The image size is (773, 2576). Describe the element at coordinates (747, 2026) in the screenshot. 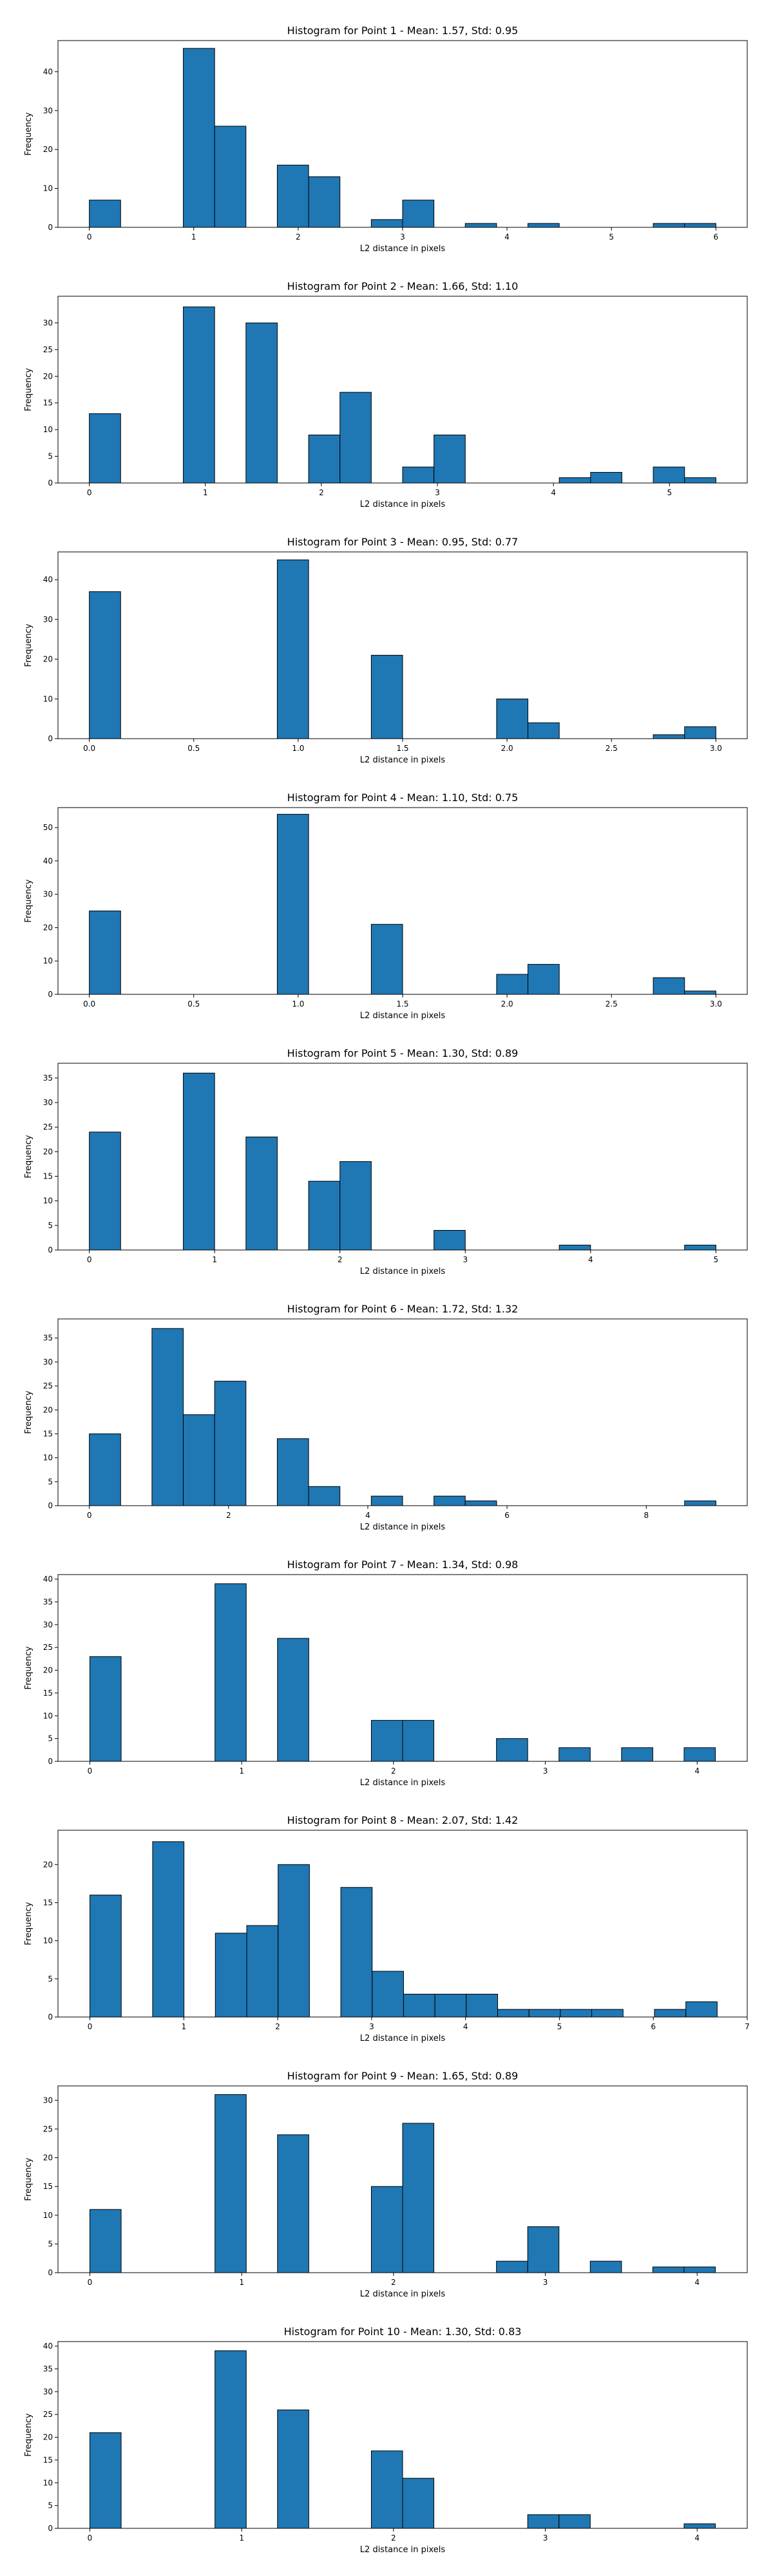

I see `x-tick-label: 7` at that location.